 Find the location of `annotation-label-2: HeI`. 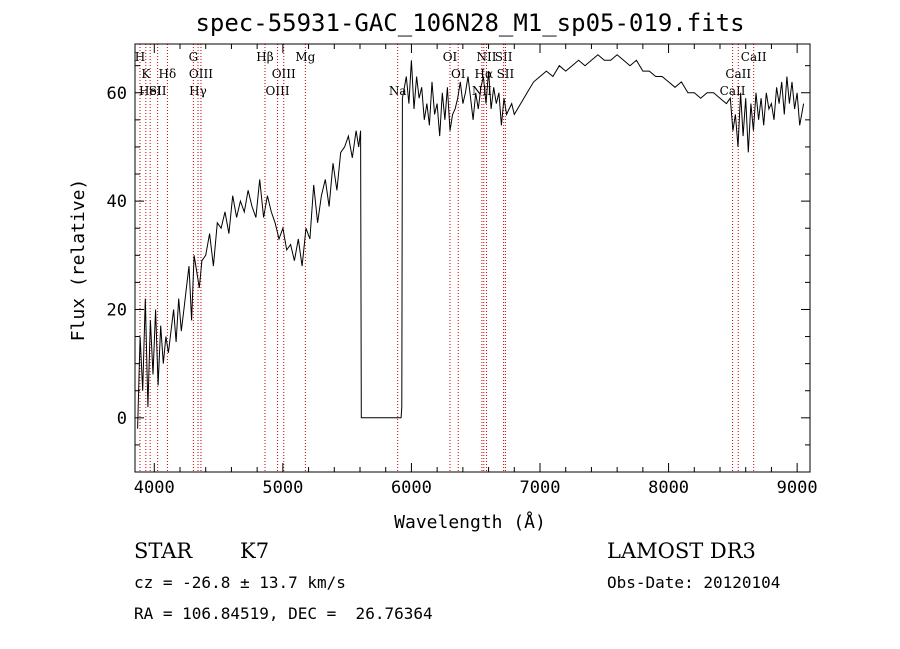

annotation-label-2: HeI is located at coordinates (150, 91).